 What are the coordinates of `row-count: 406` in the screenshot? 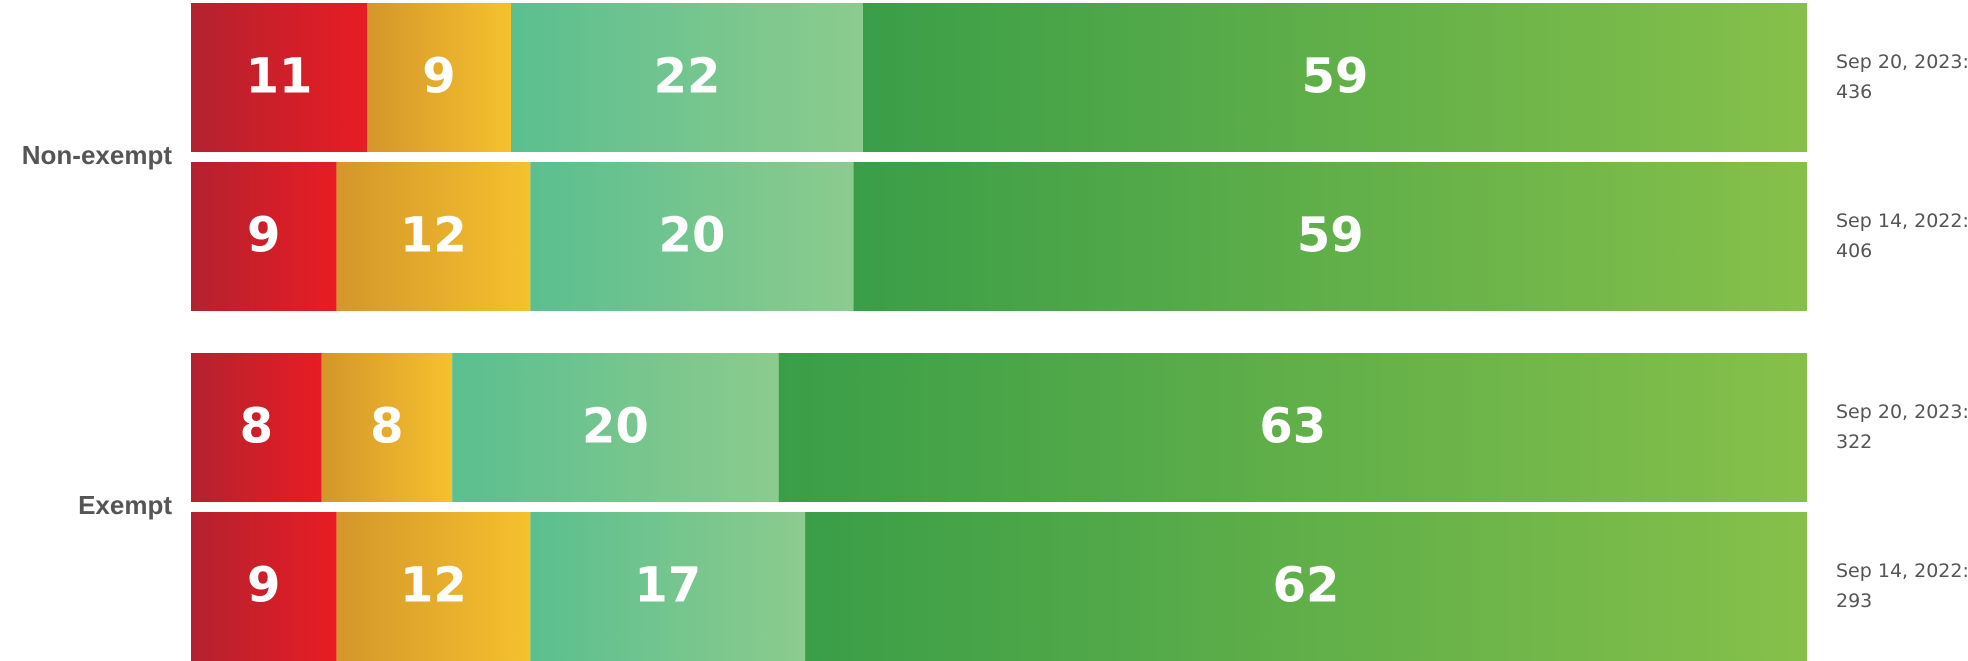 It's located at (1854, 251).